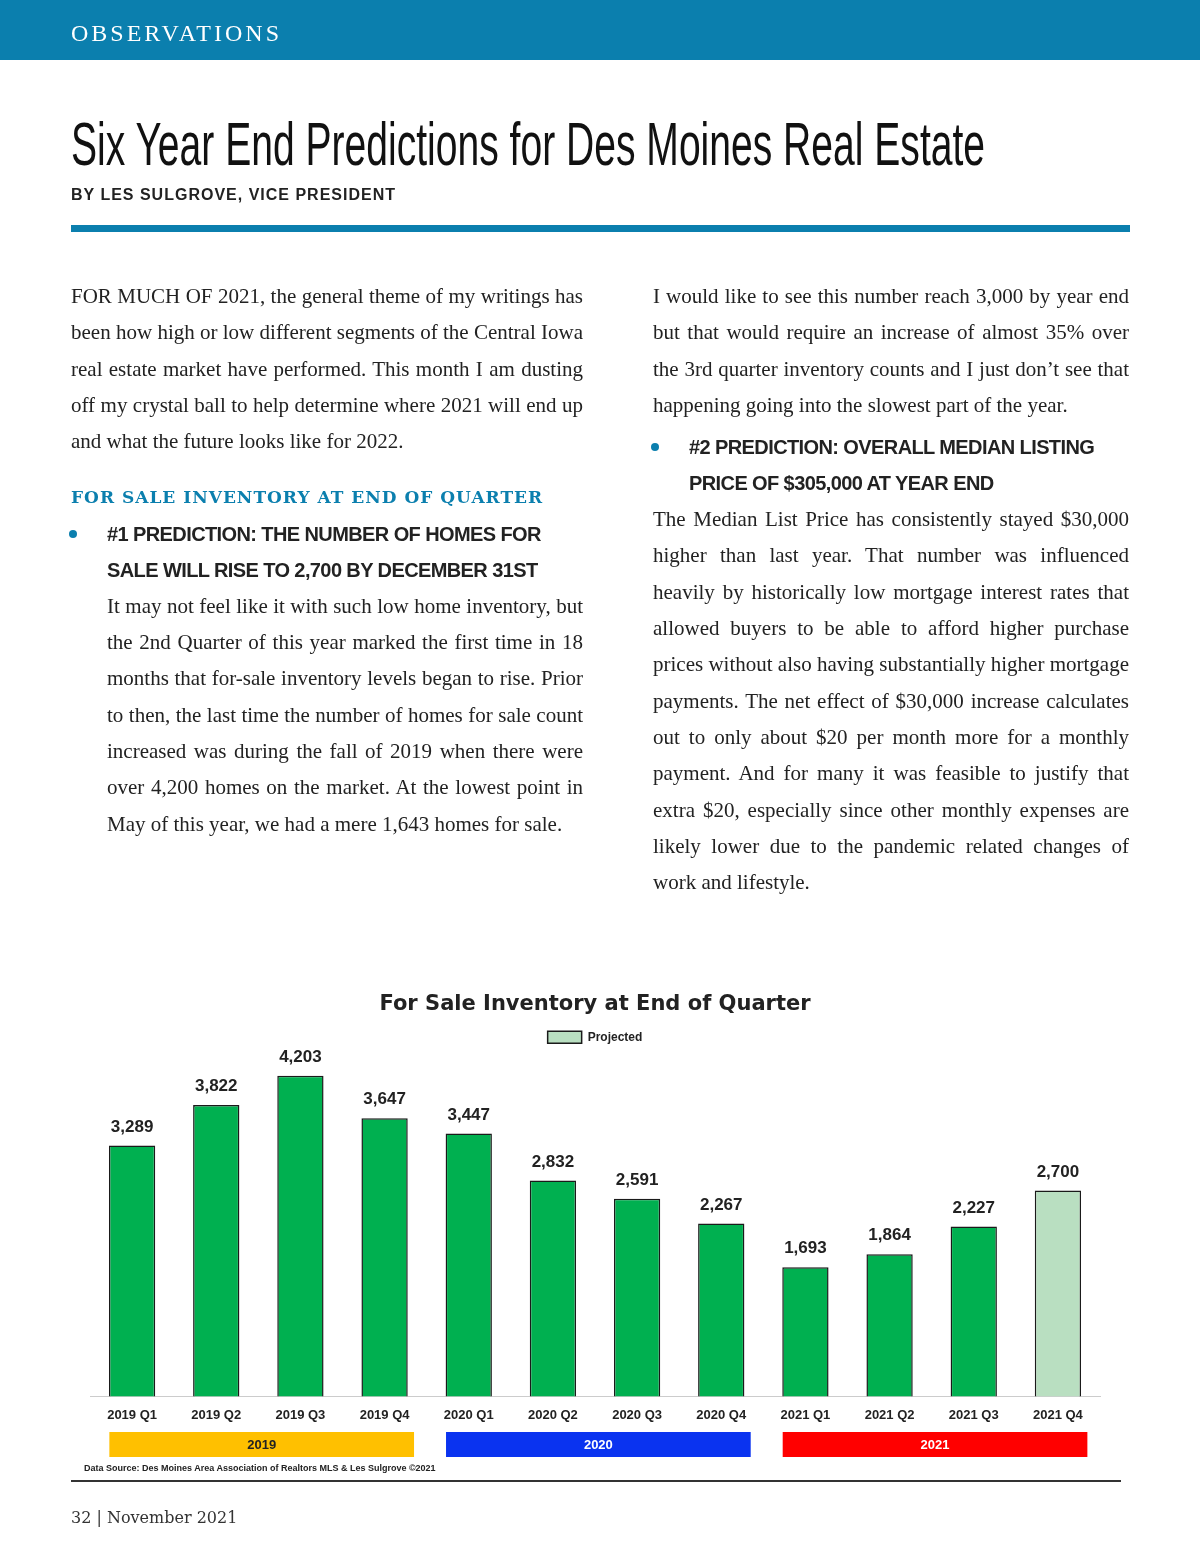 The height and width of the screenshot is (1553, 1200). Describe the element at coordinates (260, 1468) in the screenshot. I see `source-note: Data Source: Des Moines Area Association of Realtors MLS & Les Sulgrove ©2021` at that location.